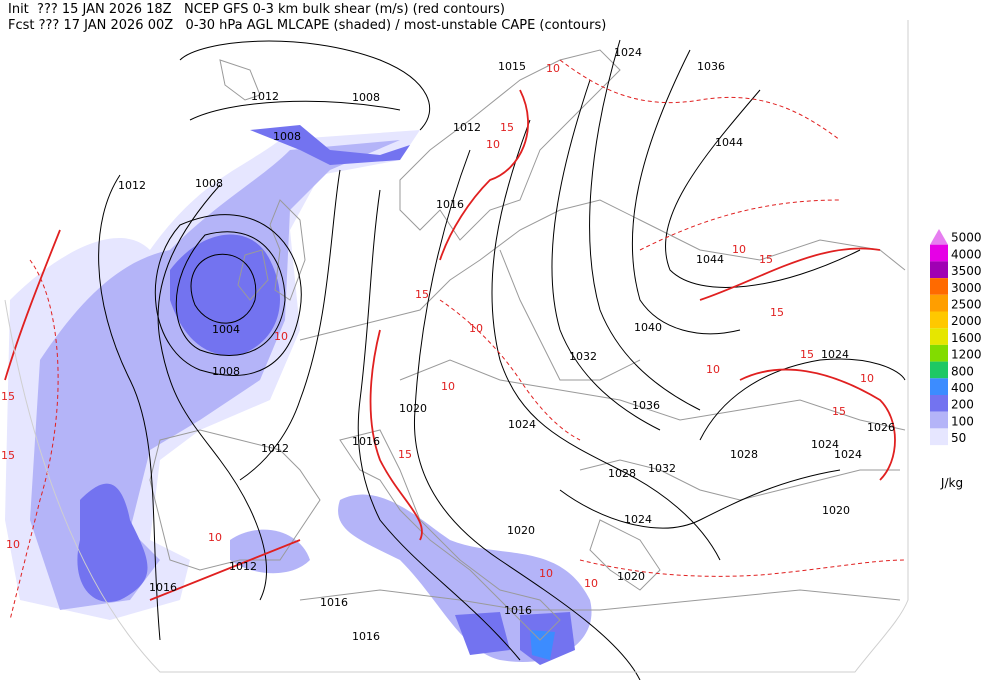 This screenshot has height=684, width=1000. Describe the element at coordinates (966, 271) in the screenshot. I see `colorbar-label: 3500` at that location.